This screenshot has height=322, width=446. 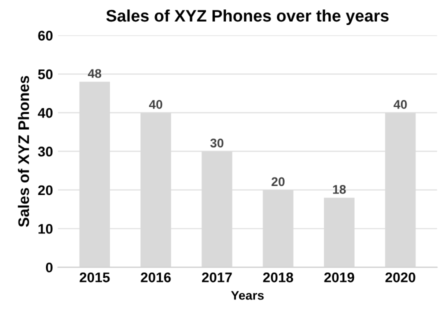 What do you see at coordinates (155, 277) in the screenshot?
I see `x-tick-label: 2016` at bounding box center [155, 277].